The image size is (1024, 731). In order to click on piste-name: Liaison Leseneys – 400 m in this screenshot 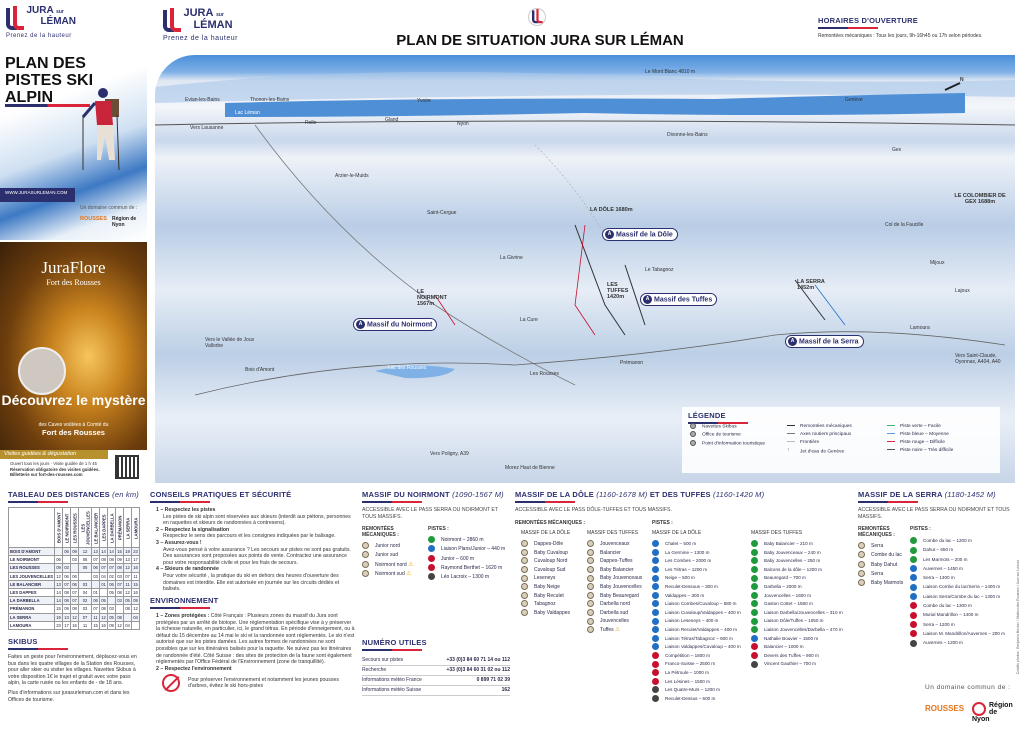, I will do `click(692, 621)`.